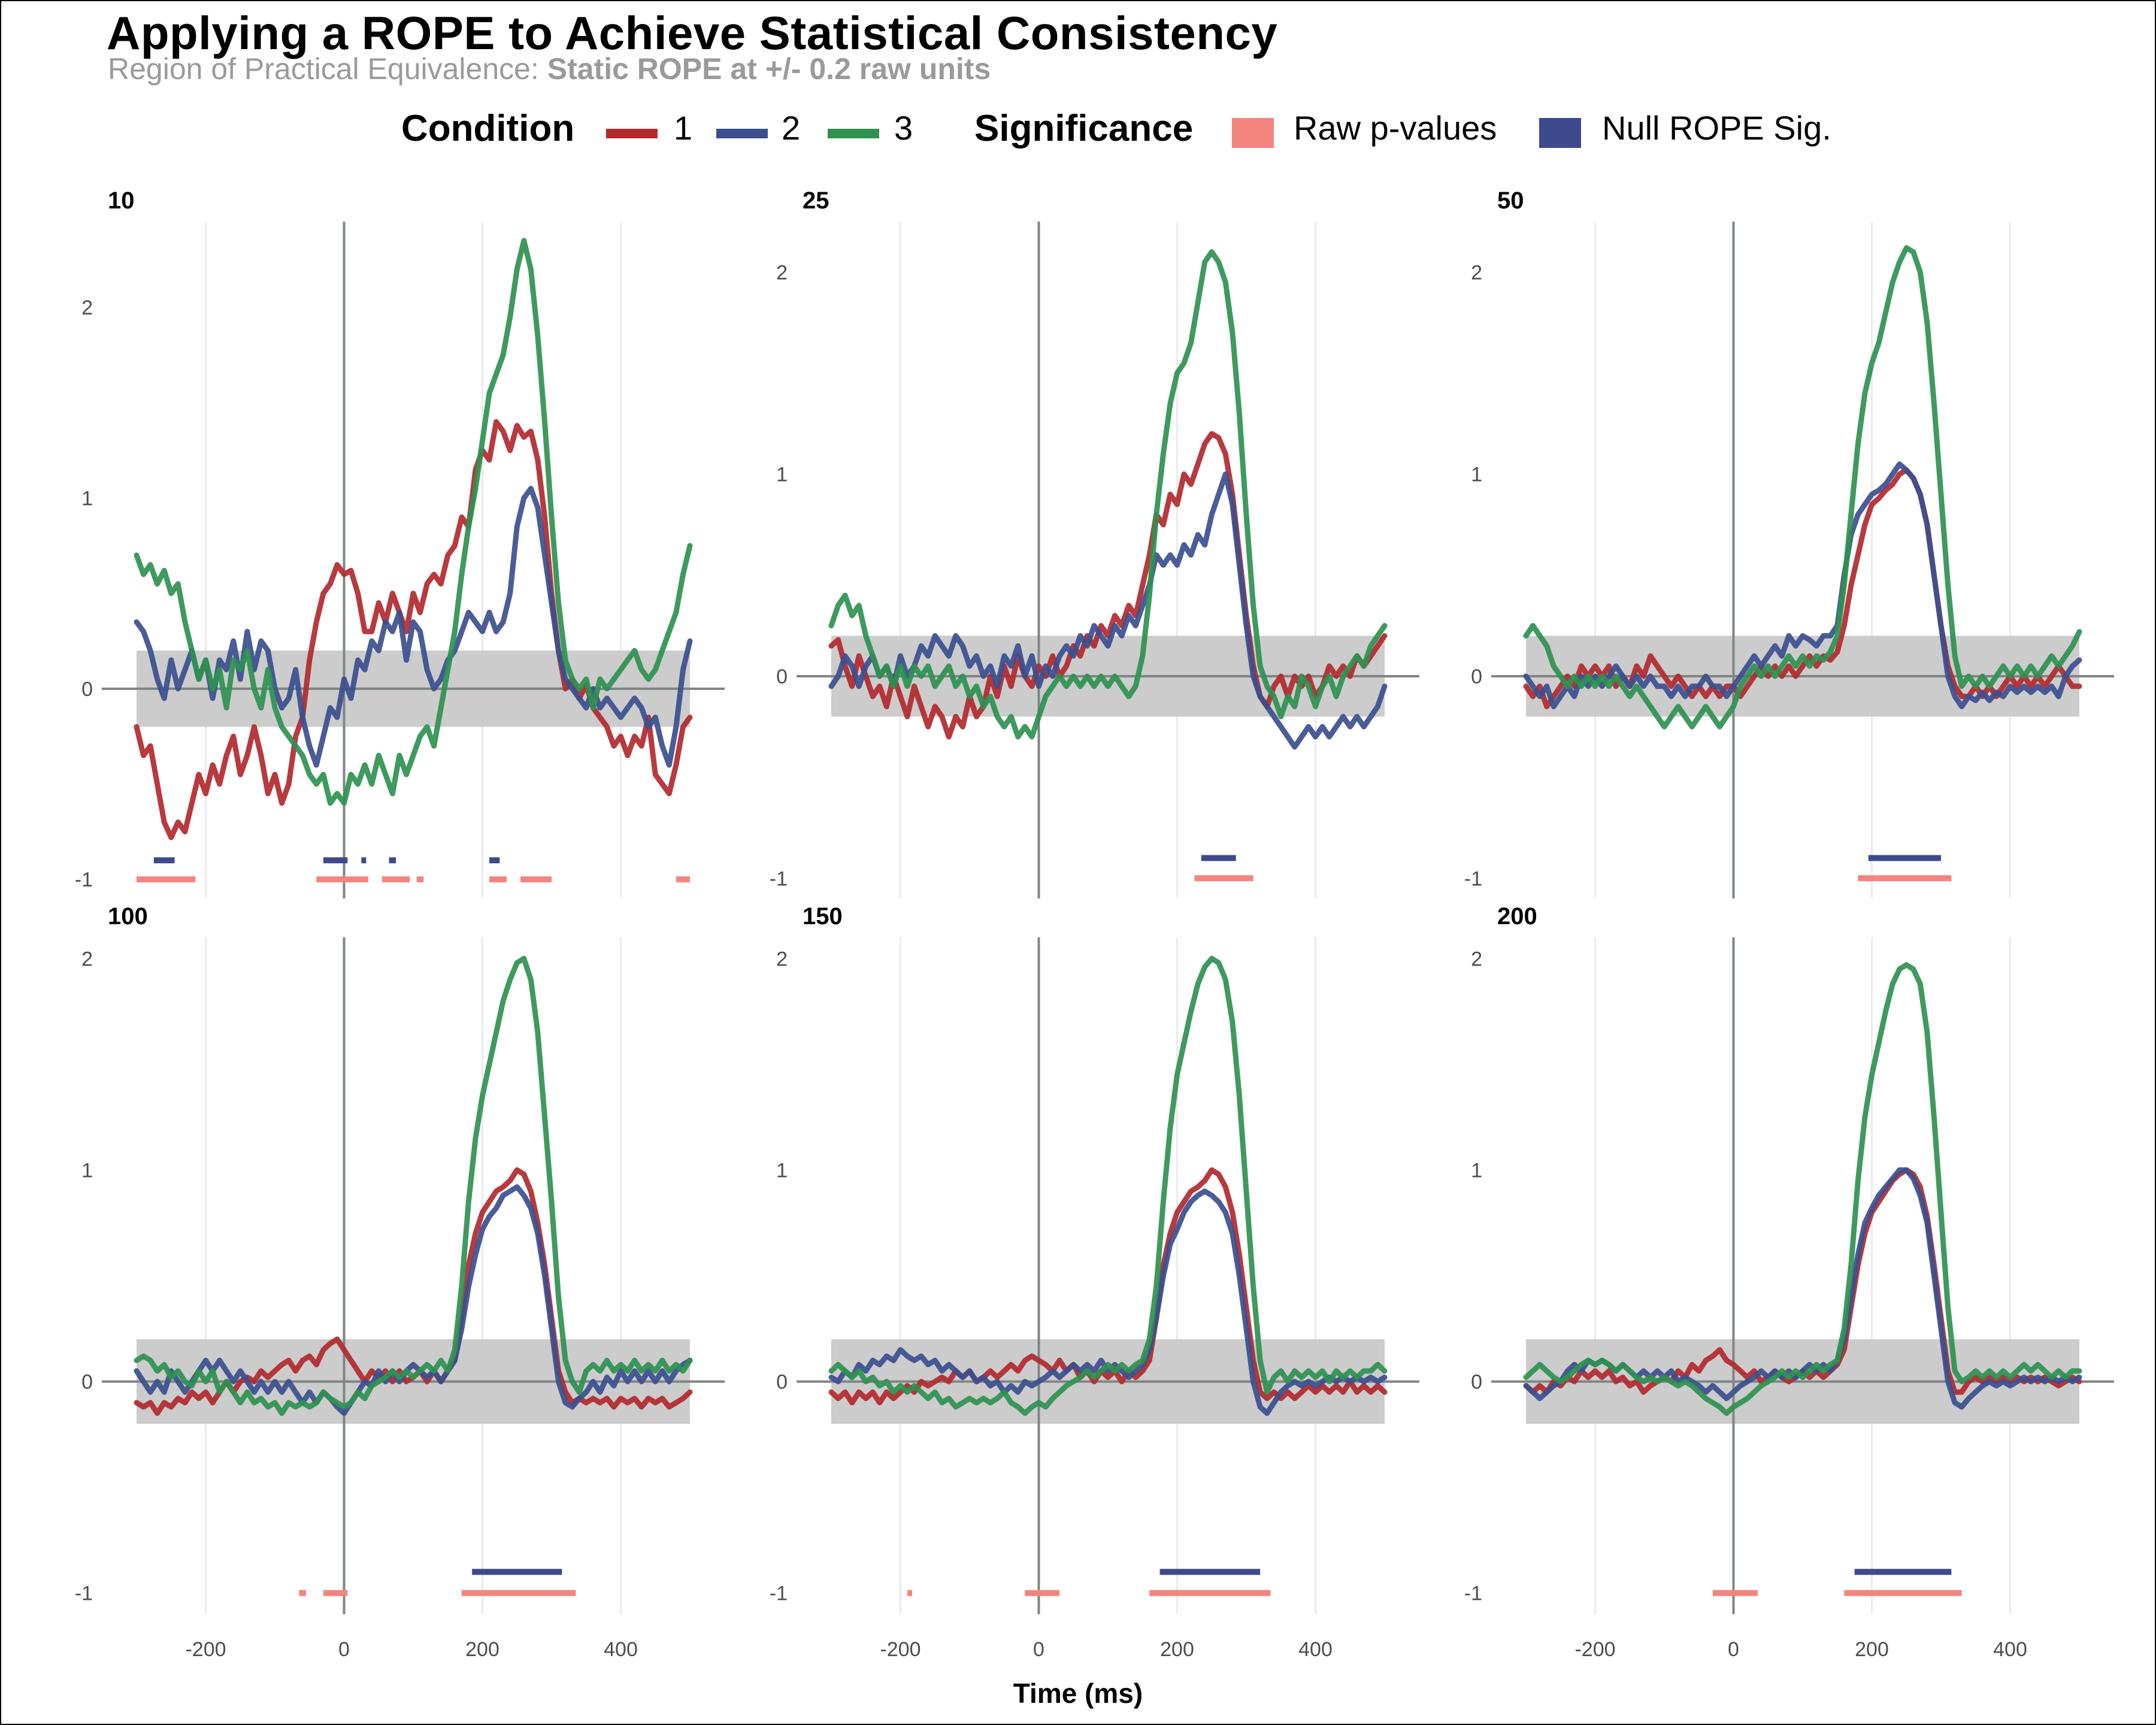  Describe the element at coordinates (1078, 1693) in the screenshot. I see `x-axis-title: Time (ms)` at that location.